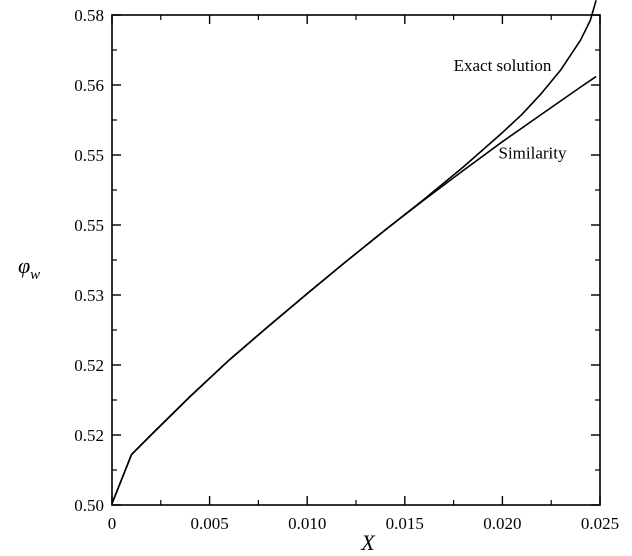 Image resolution: width=632 pixels, height=556 pixels. Describe the element at coordinates (89, 15) in the screenshot. I see `y-tick-label: 0.58` at that location.